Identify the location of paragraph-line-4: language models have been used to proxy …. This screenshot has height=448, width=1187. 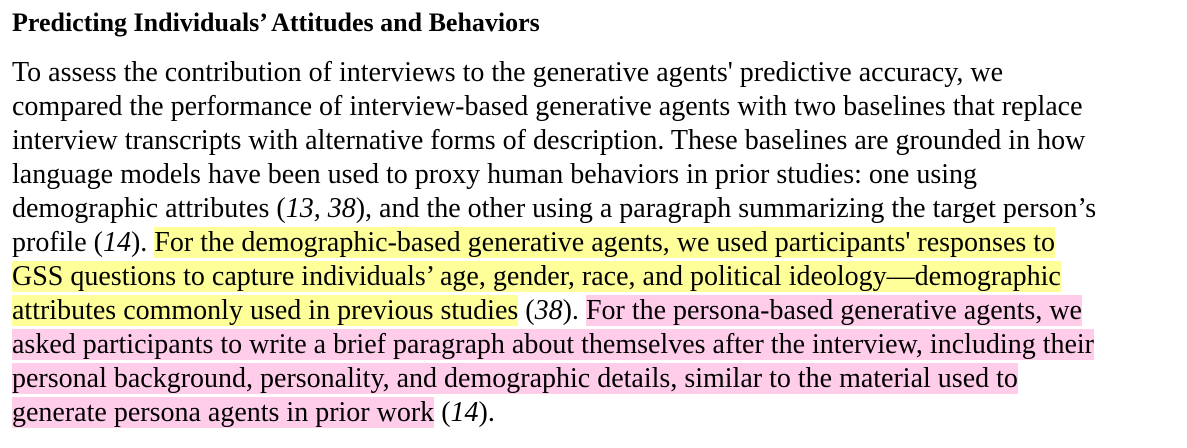
(494, 175).